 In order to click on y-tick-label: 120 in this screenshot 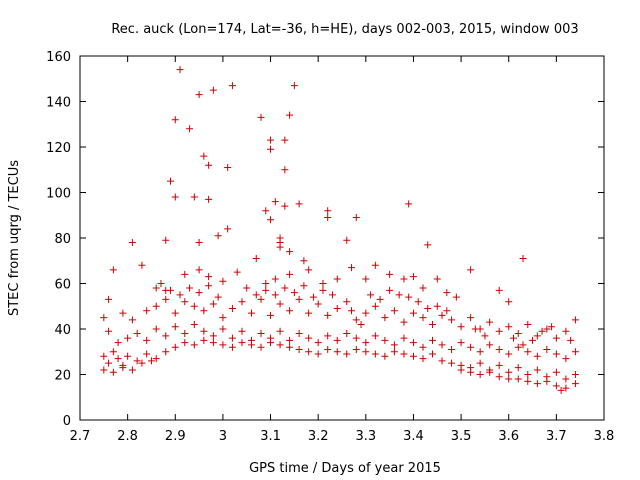, I will do `click(58, 148)`.